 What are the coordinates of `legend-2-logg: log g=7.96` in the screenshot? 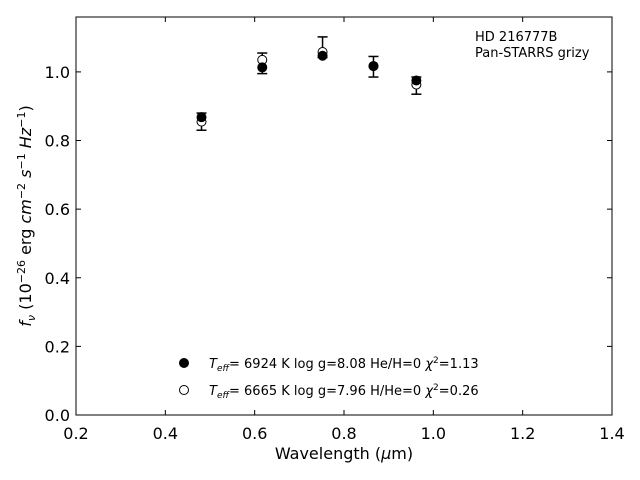 It's located at (330, 391).